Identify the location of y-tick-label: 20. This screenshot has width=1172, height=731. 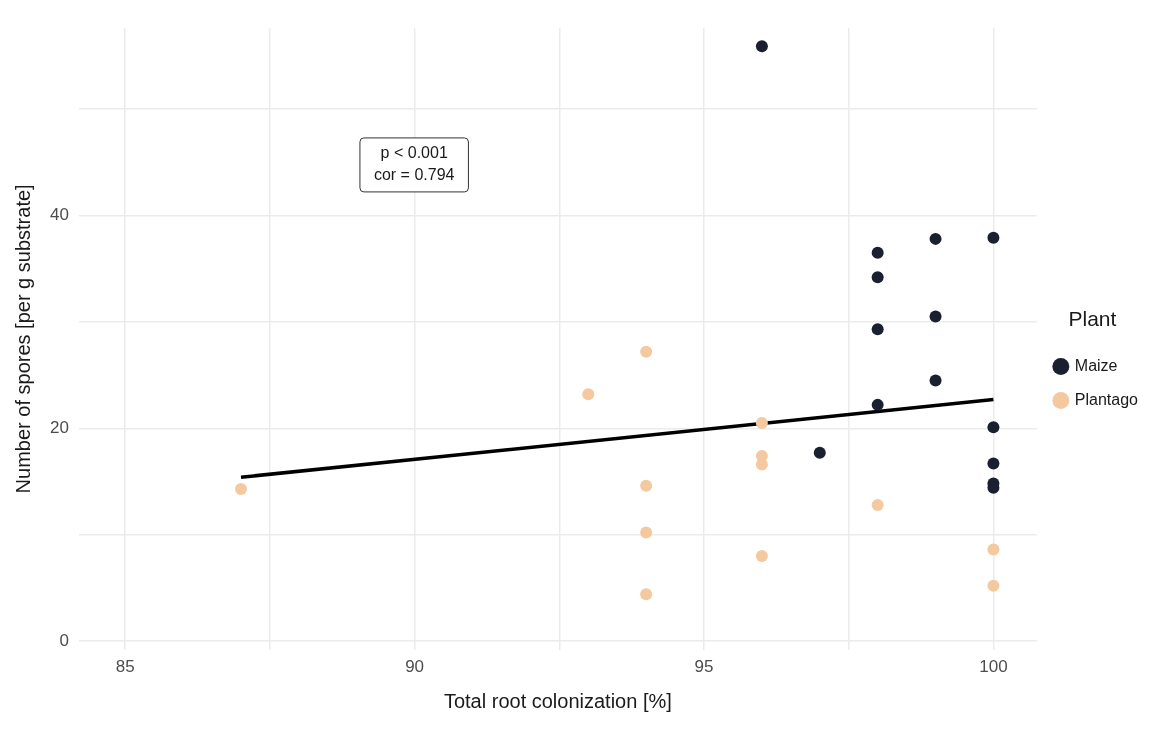
(59, 427).